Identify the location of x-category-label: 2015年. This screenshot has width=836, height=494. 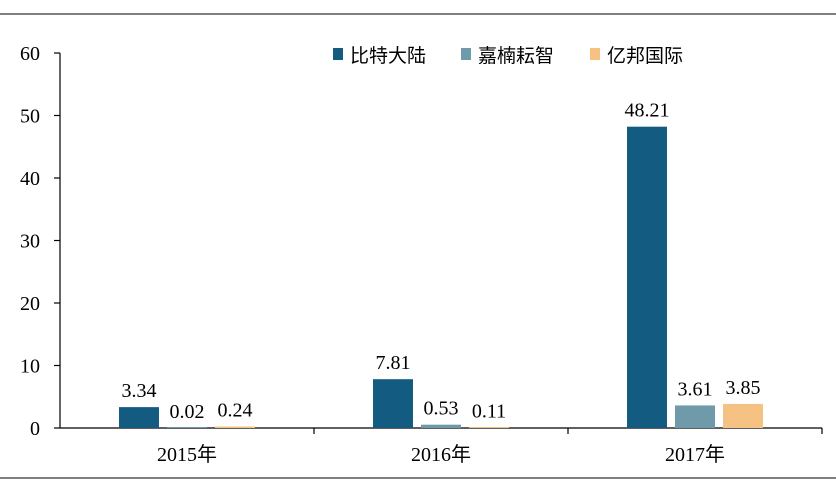
(187, 454).